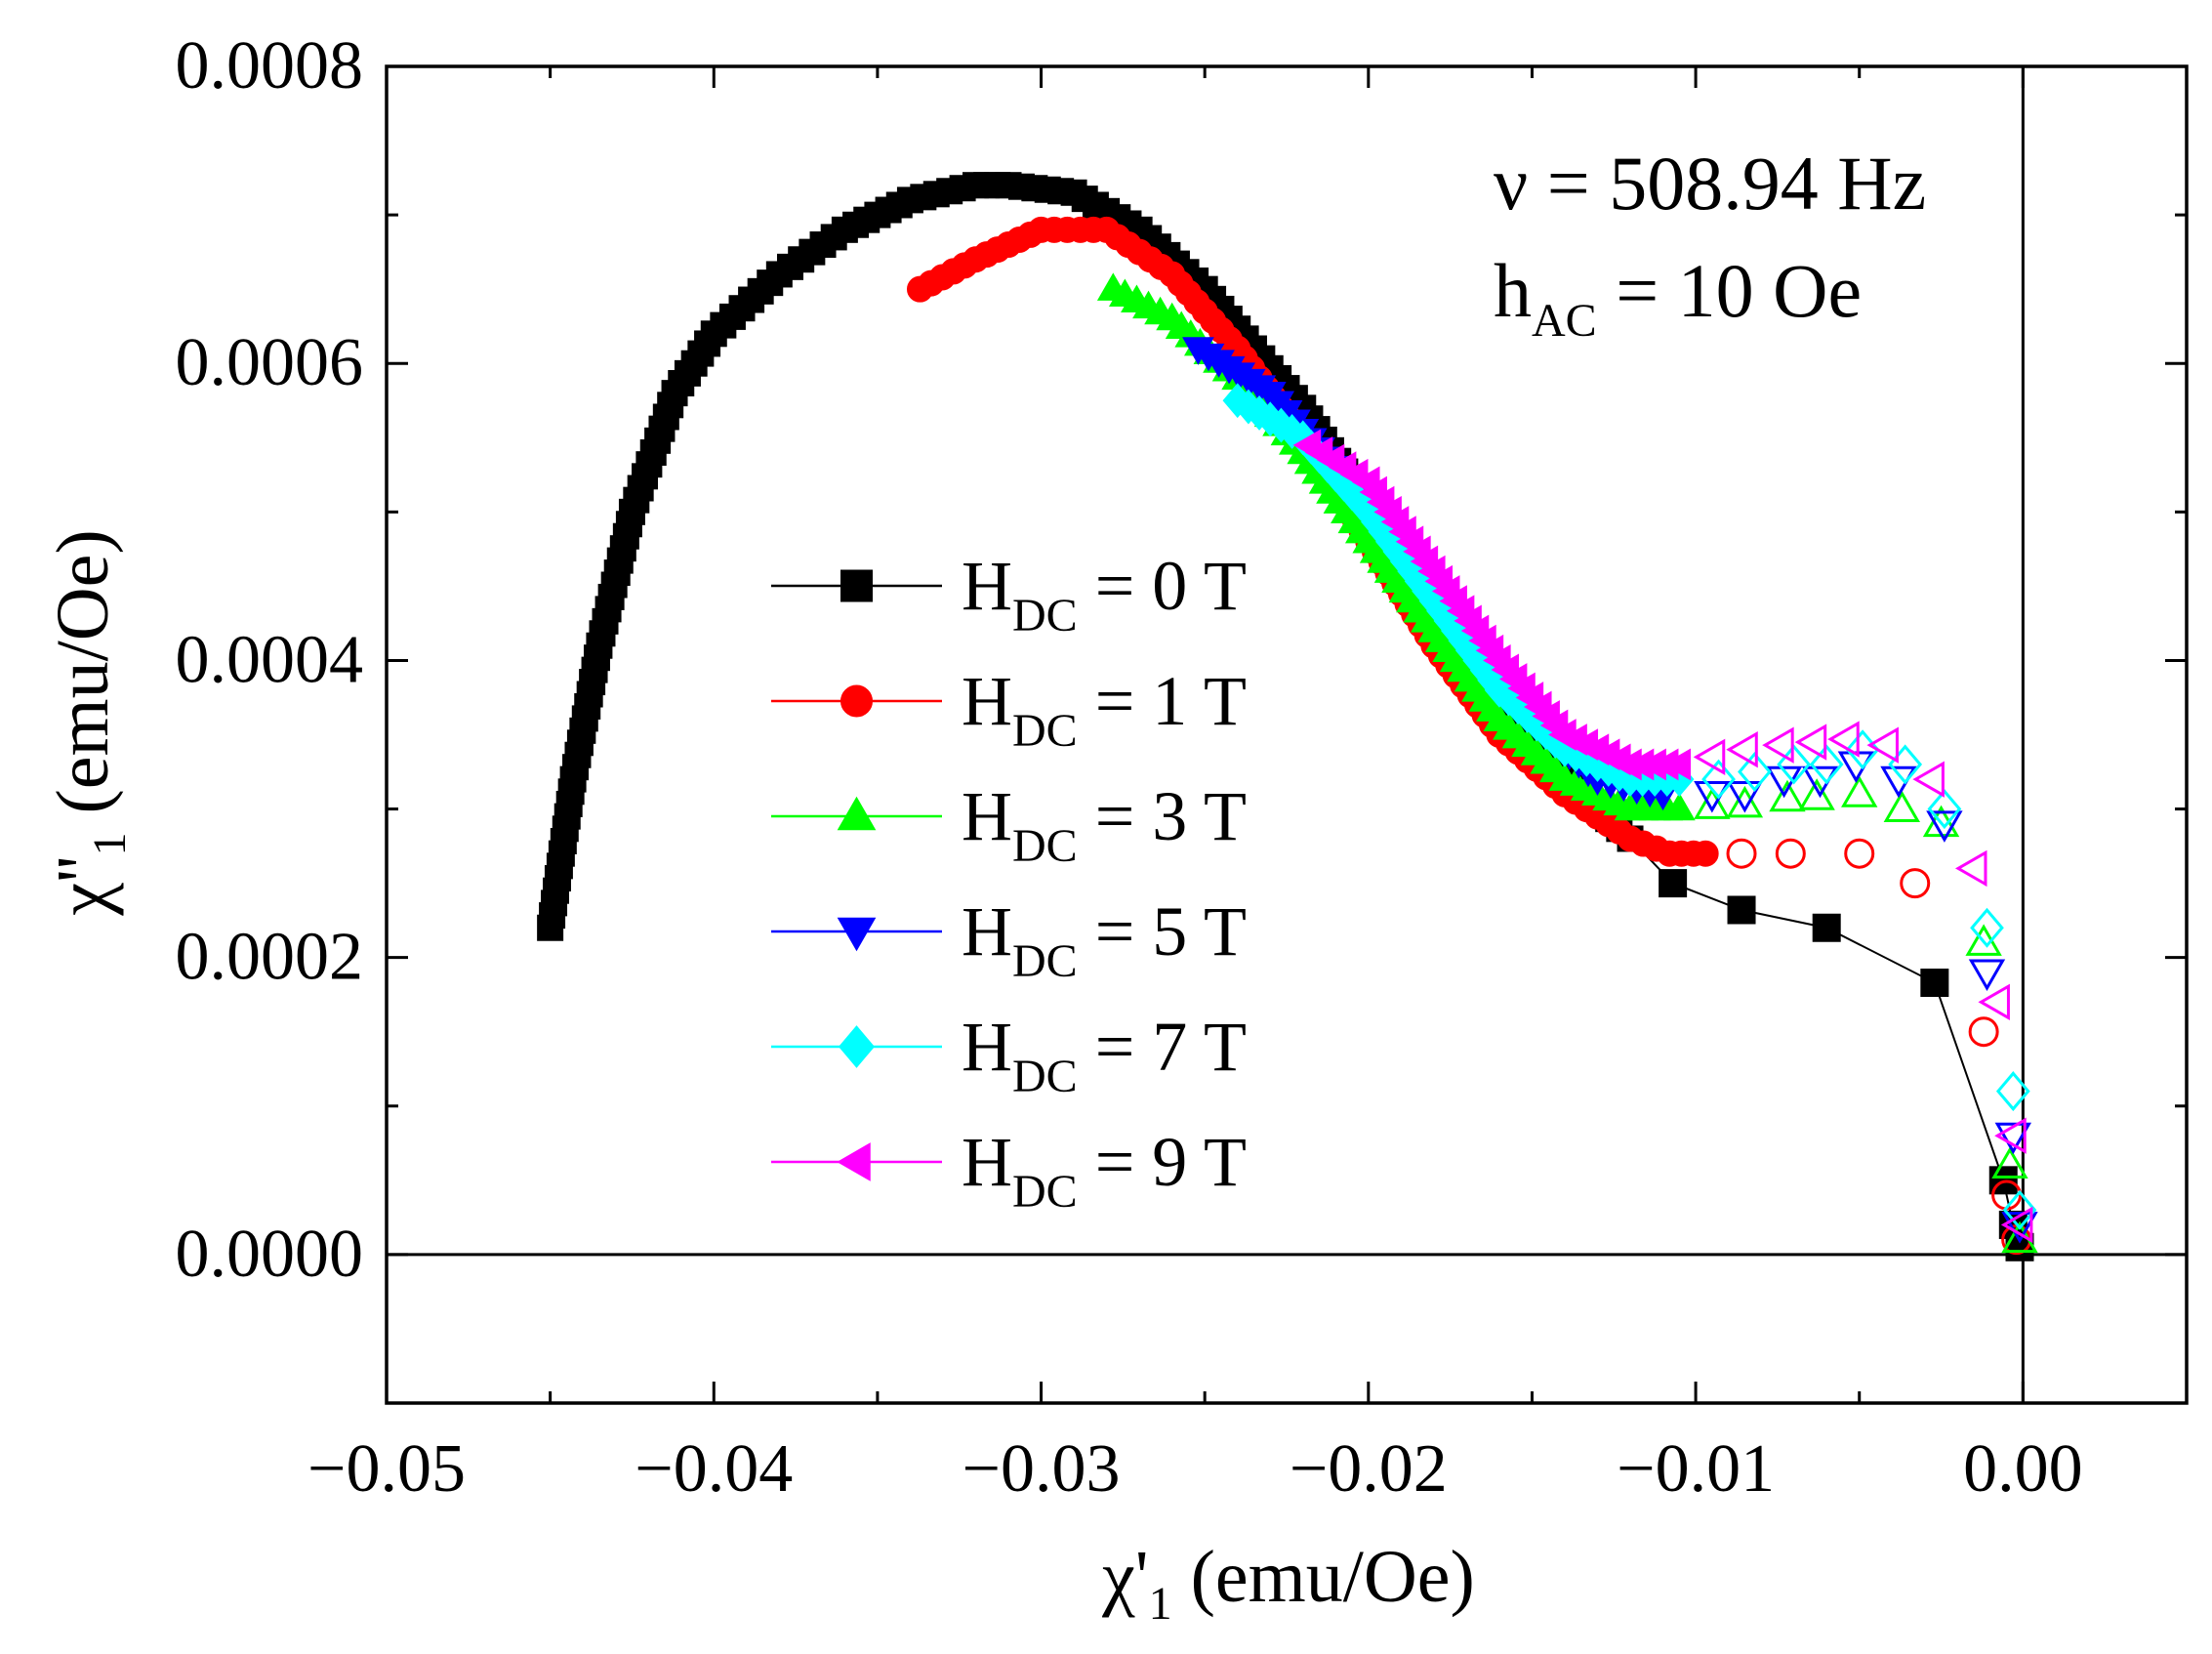 Image resolution: width=2212 pixels, height=1654 pixels. What do you see at coordinates (1369, 1469) in the screenshot?
I see `x-tick-label: −0.02` at bounding box center [1369, 1469].